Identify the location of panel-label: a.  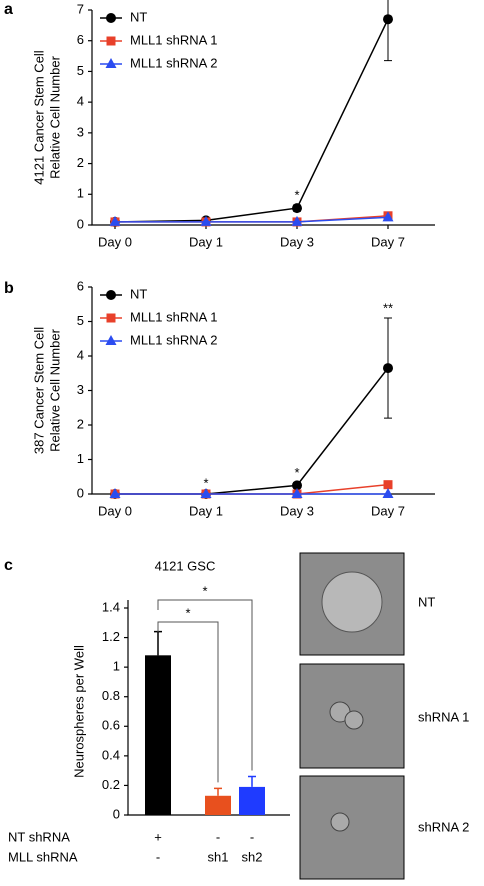
(8, 9).